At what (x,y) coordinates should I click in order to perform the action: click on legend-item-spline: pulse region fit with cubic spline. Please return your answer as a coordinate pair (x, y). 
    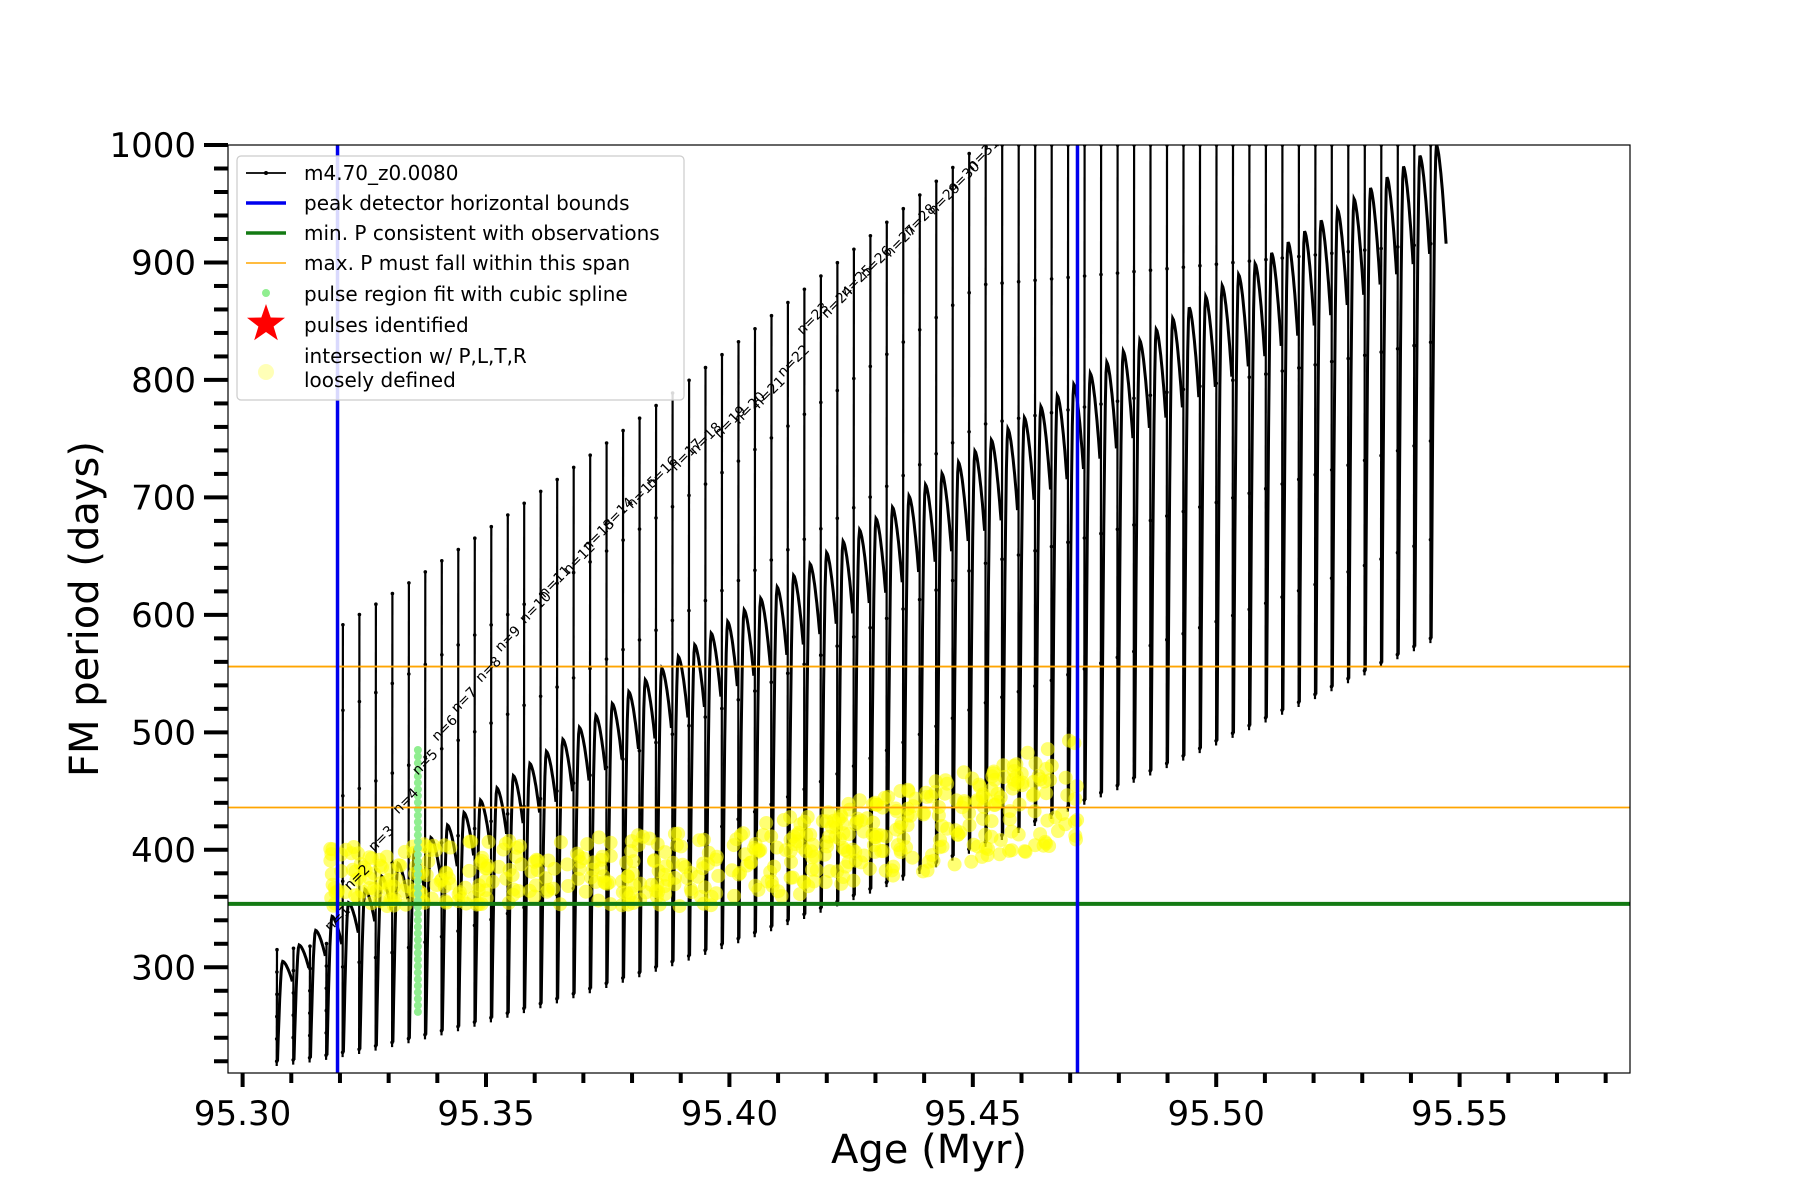
    Looking at the image, I should click on (445, 294).